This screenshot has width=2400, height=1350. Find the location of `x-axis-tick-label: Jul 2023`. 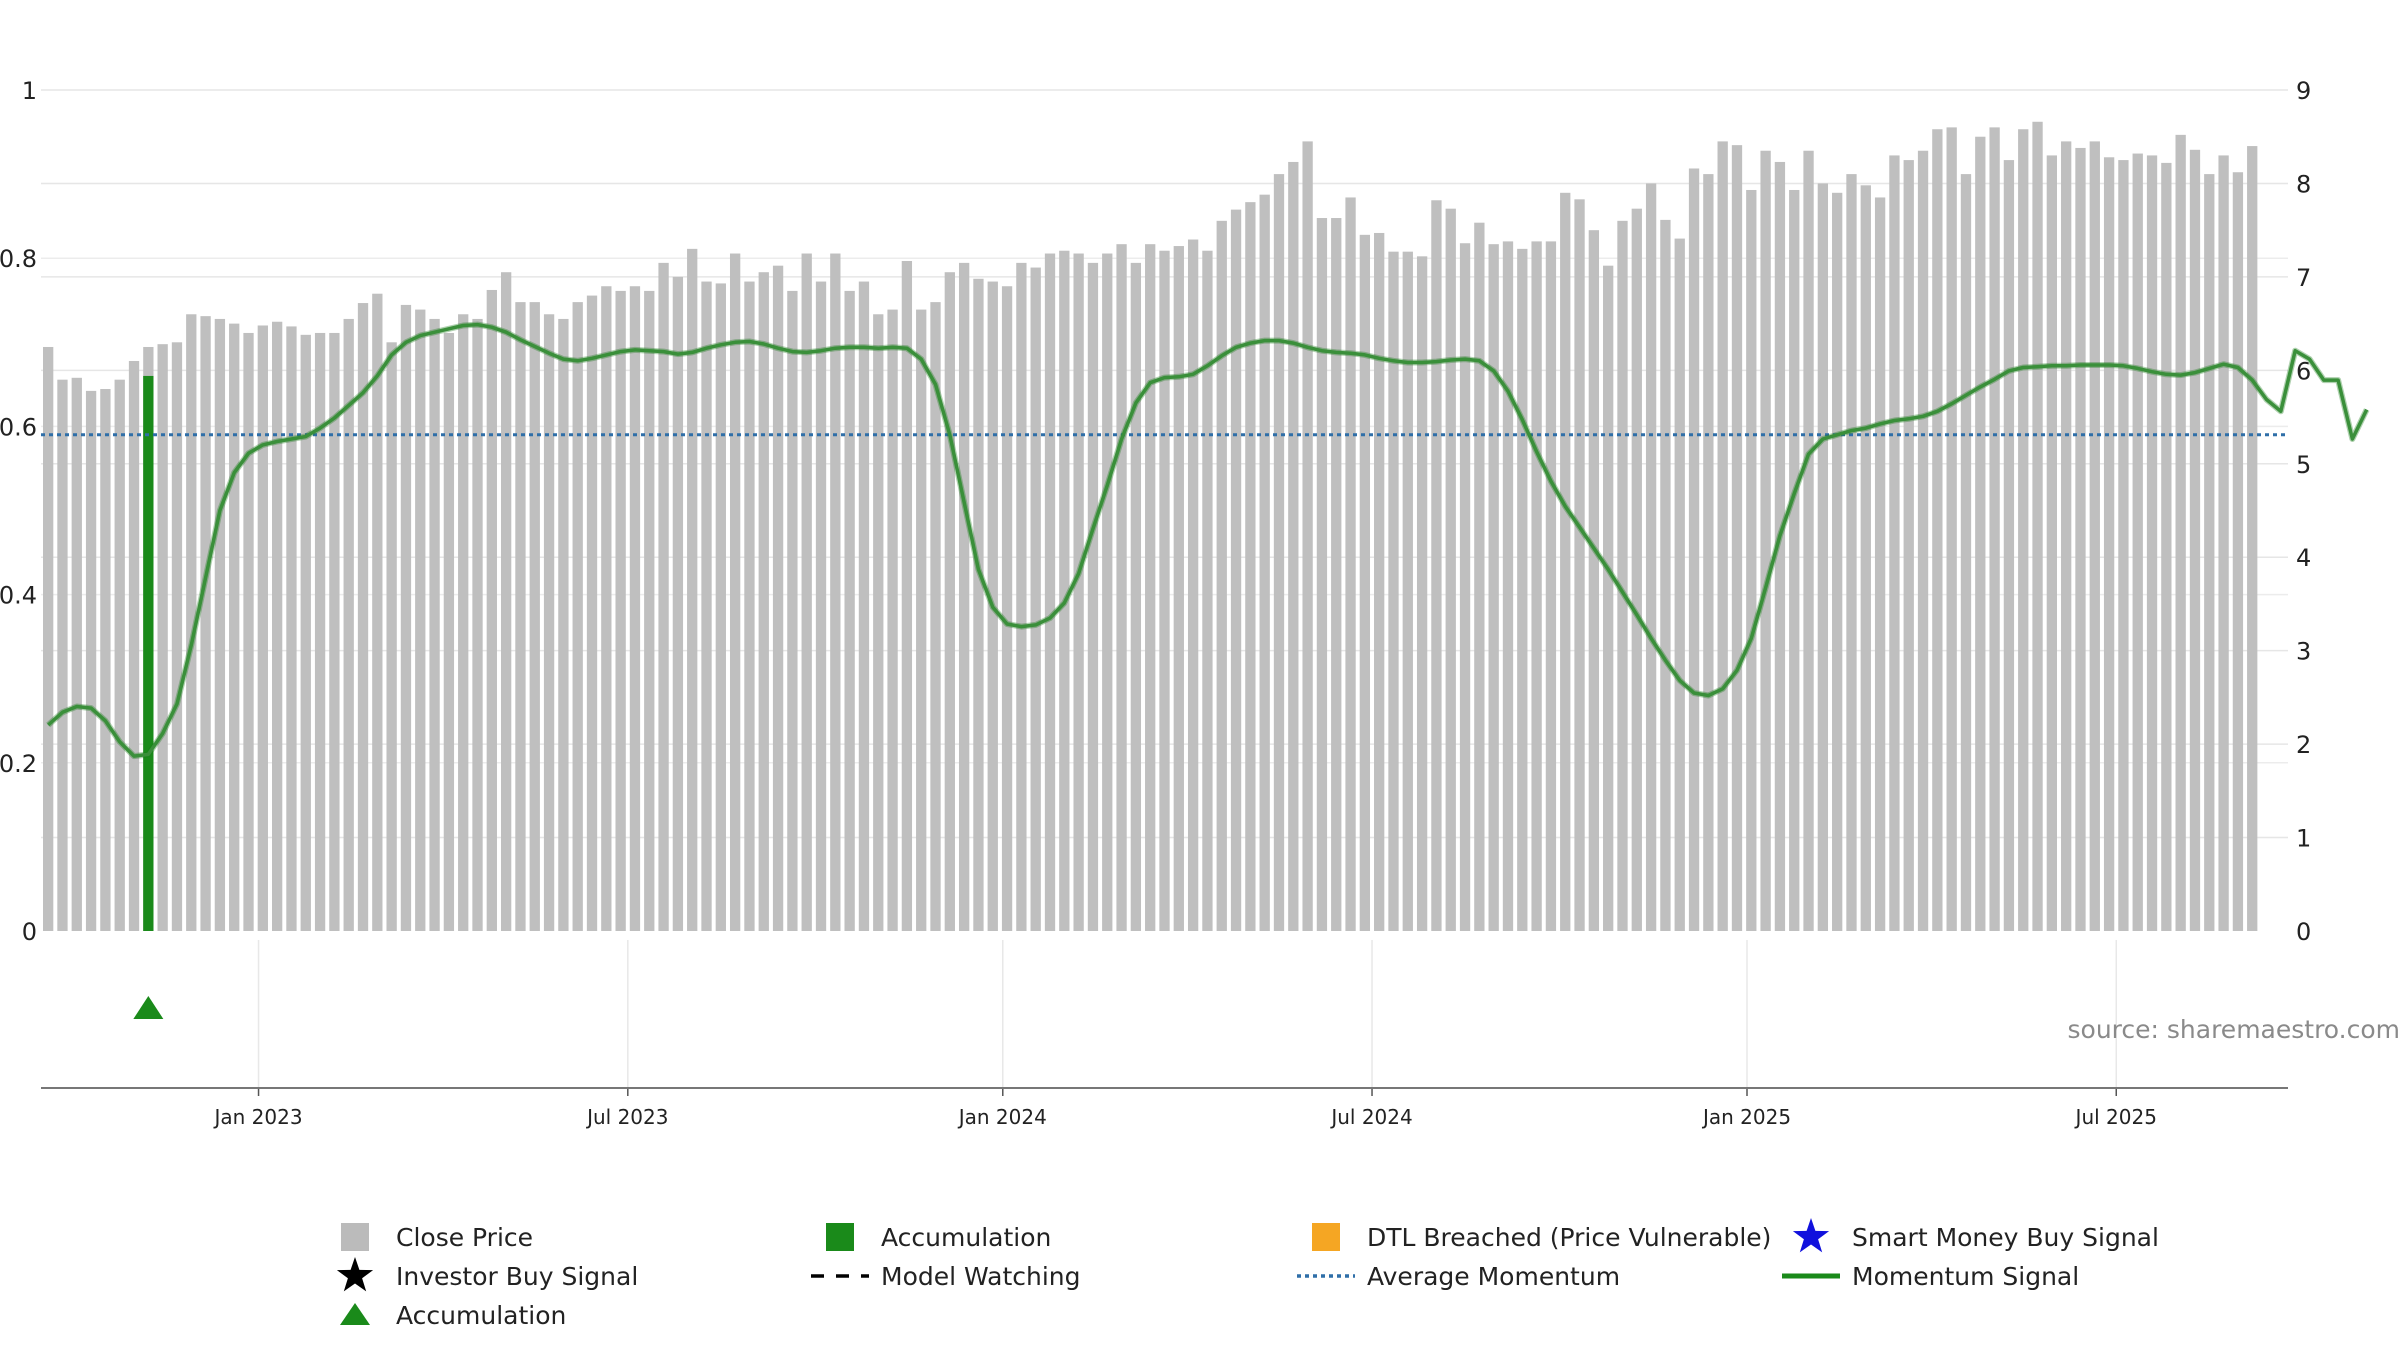

x-axis-tick-label: Jul 2023 is located at coordinates (626, 1117).